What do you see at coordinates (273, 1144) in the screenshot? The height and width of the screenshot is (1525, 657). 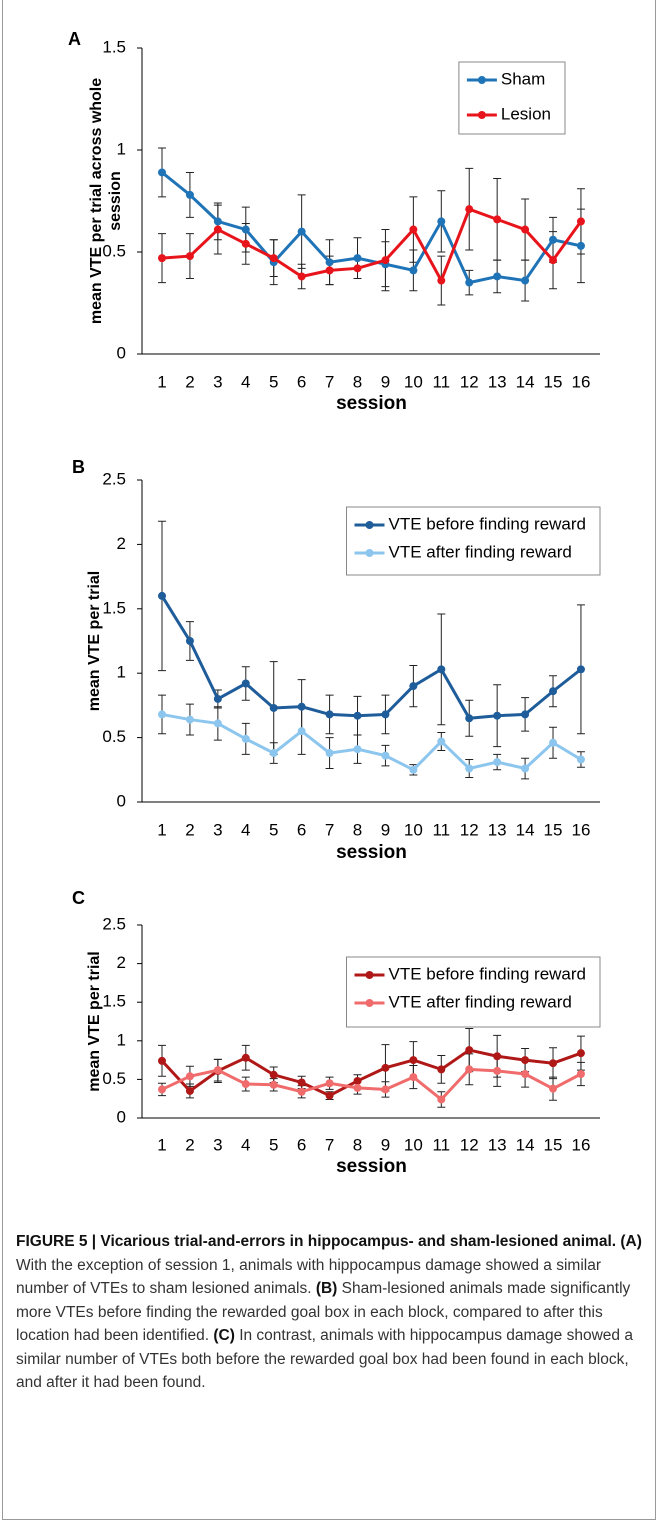 I see `x-tick-label: 5` at bounding box center [273, 1144].